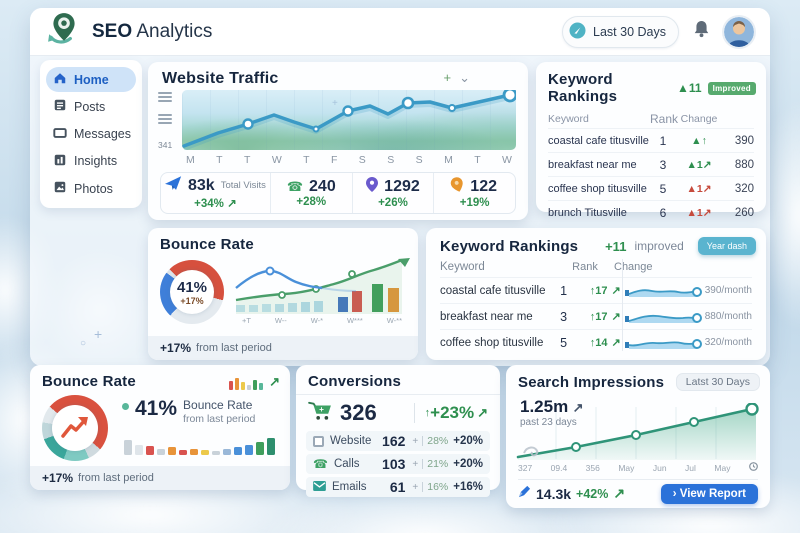 The width and height of the screenshot is (800, 533). I want to click on bounce-rate-donut: 41% +17%, so click(192, 292).